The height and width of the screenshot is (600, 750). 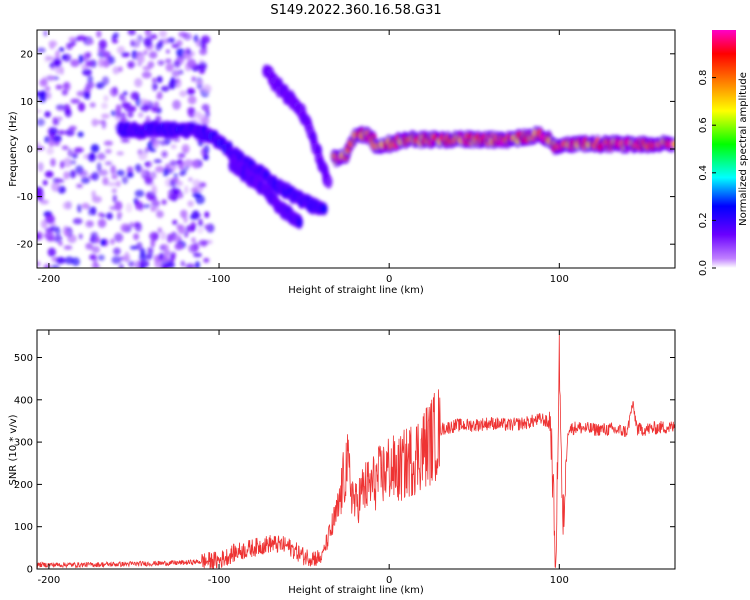 What do you see at coordinates (13, 449) in the screenshot?
I see `snr-y-label: SNR (10 * v/v)` at bounding box center [13, 449].